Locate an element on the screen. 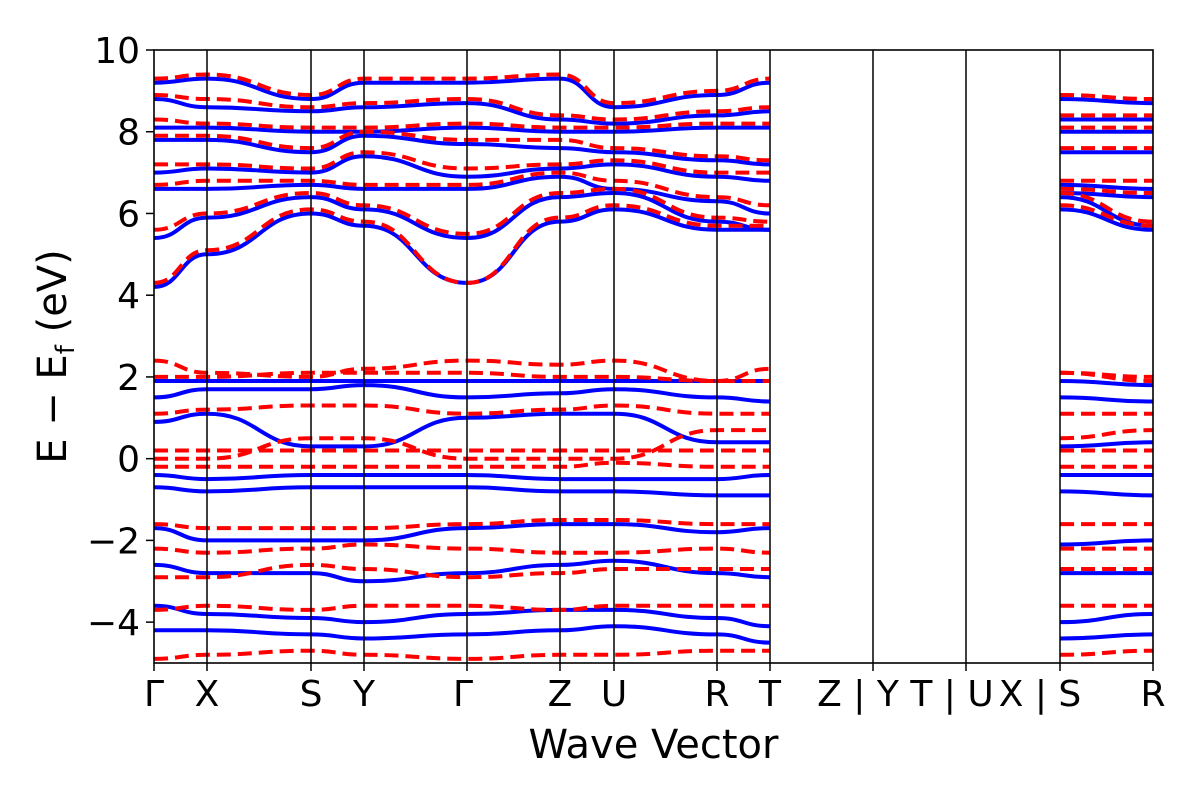 The width and height of the screenshot is (1200, 800). x-tick-label: U is located at coordinates (614, 694).